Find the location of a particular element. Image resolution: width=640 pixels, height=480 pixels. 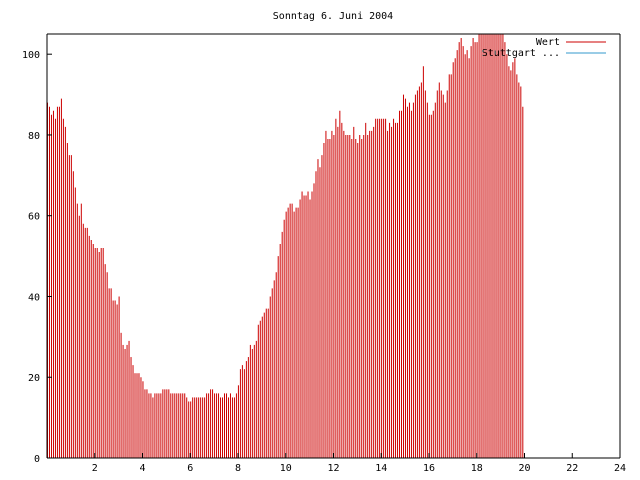

x-tick-label: 4 is located at coordinates (142, 468).